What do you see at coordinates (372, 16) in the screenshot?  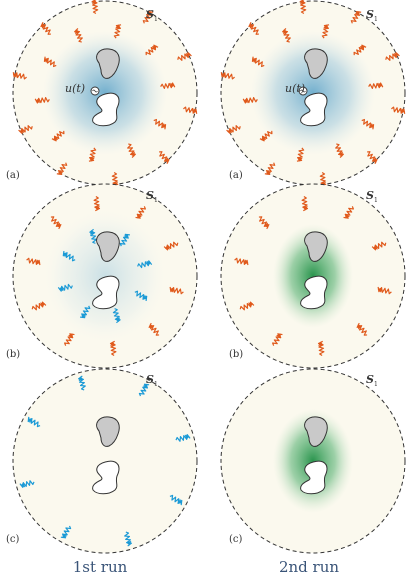 I see `sphere-label-a-right: S1` at bounding box center [372, 16].